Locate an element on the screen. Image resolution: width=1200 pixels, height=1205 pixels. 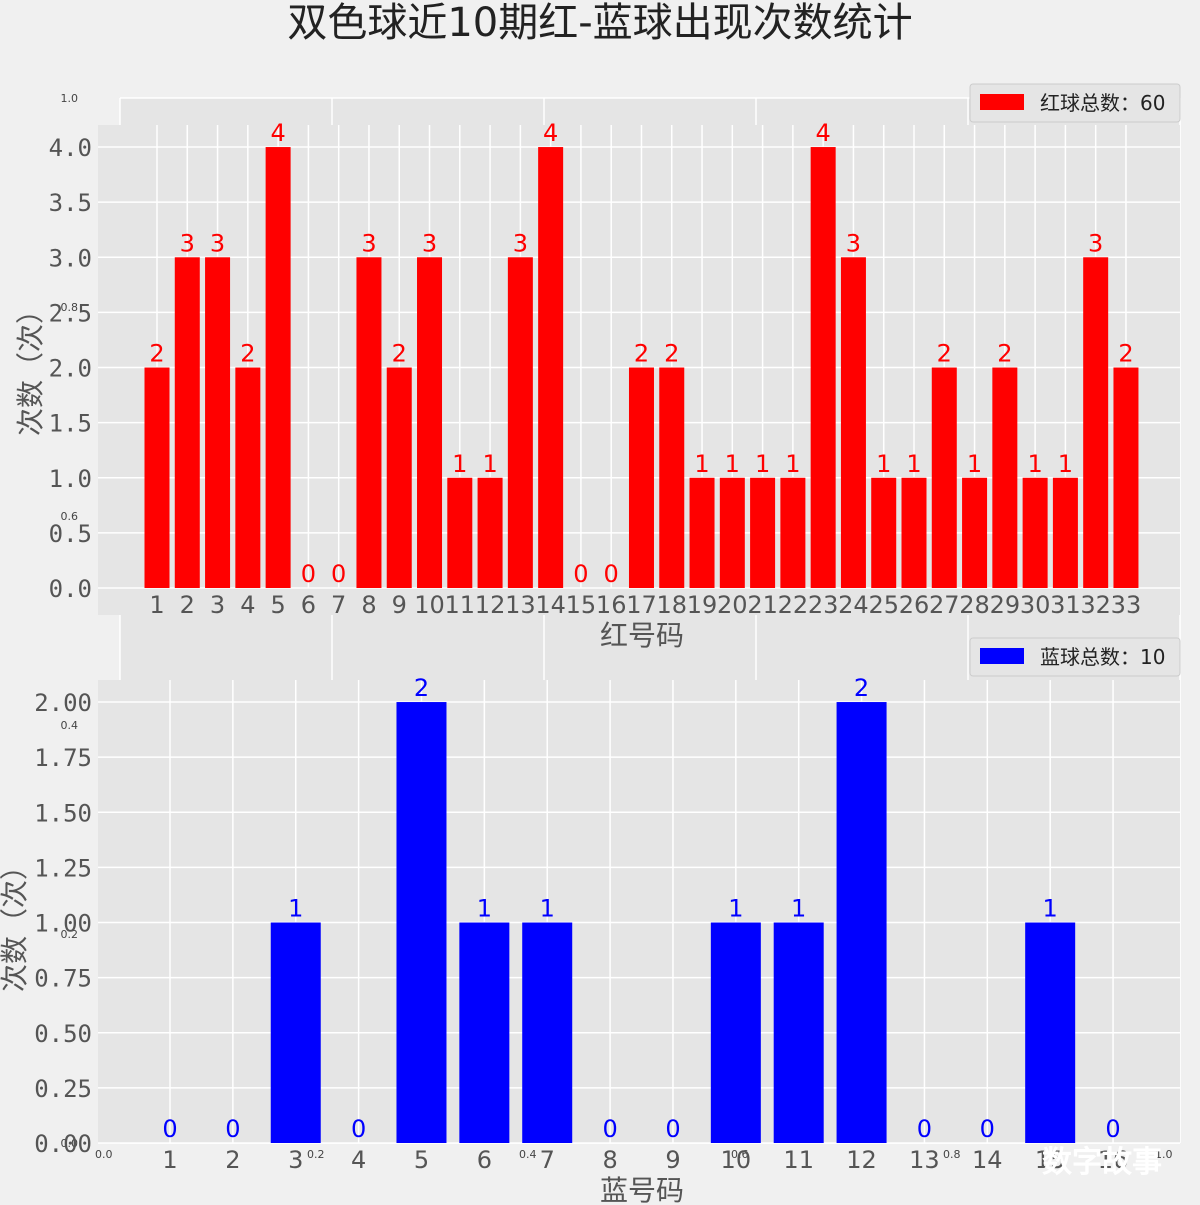
blue-legend-label: 蓝球总数：10 is located at coordinates (1102, 657).